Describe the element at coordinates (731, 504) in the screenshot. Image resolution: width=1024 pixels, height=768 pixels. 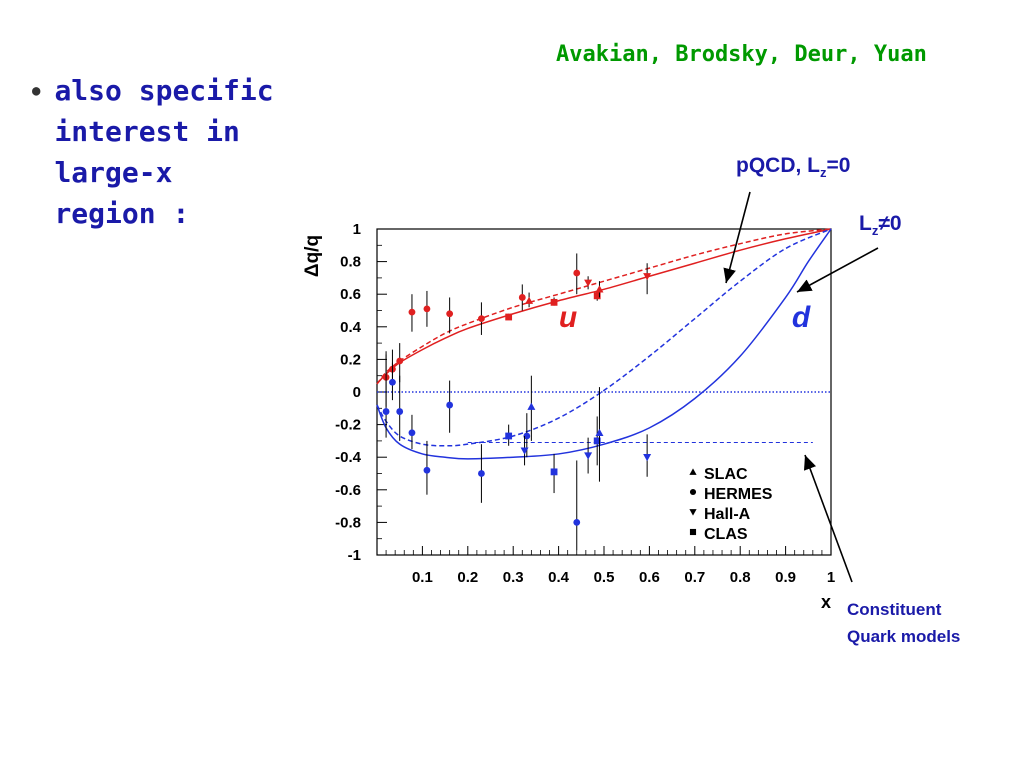
I see `legend: SLAC HERMES Hall-A CLAS` at that location.